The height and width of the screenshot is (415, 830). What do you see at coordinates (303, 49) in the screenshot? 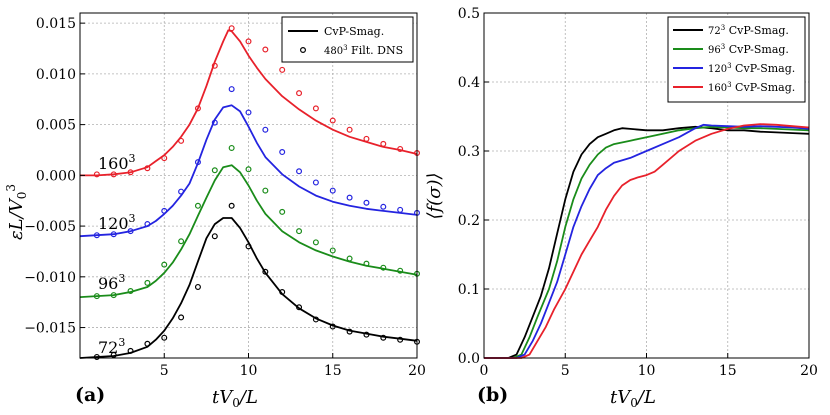
I see `legend-marker-swatch` at bounding box center [303, 49].